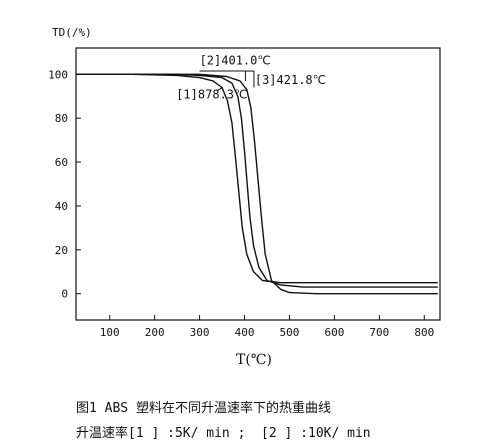 The width and height of the screenshot is (480, 447). Describe the element at coordinates (223, 433) in the screenshot. I see `figure-caption-rates: 升温速率[1 ] :5K/ min ; [2 ] :10K/ min` at that location.